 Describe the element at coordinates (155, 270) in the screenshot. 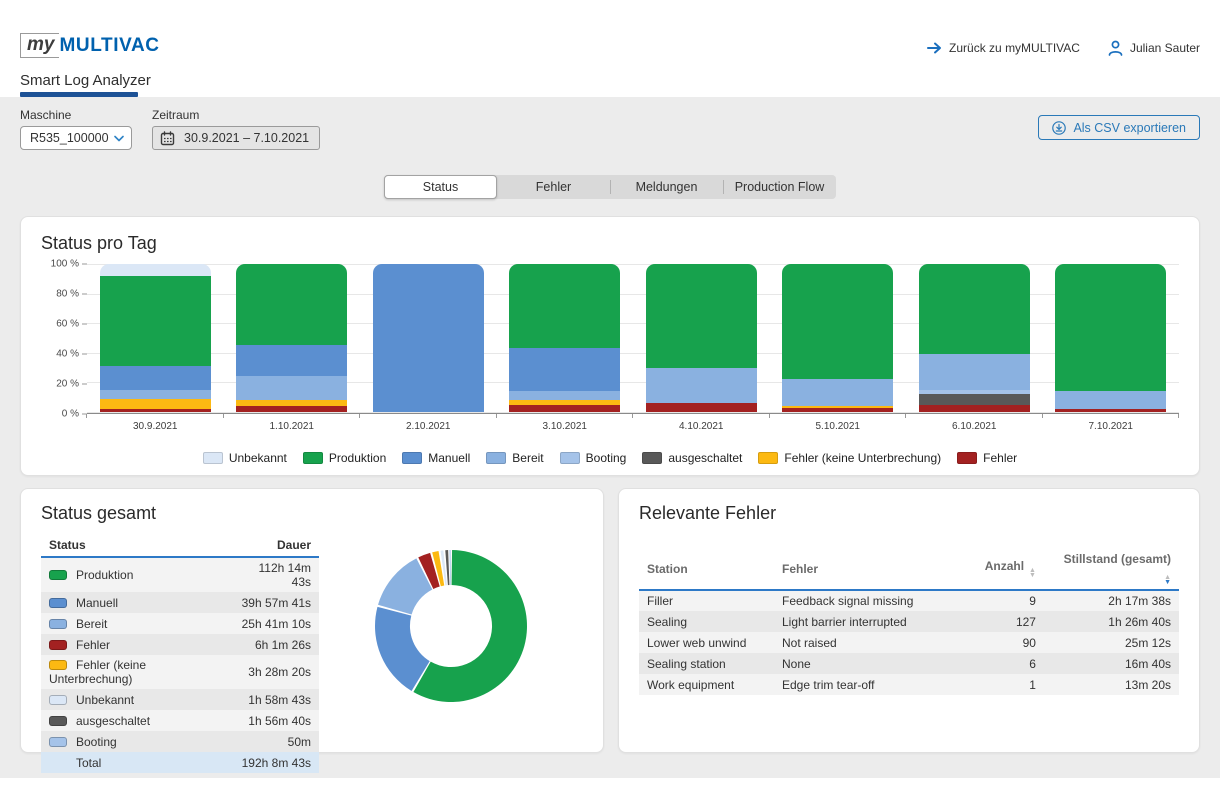

I see `bar-segment-unbekannt` at that location.